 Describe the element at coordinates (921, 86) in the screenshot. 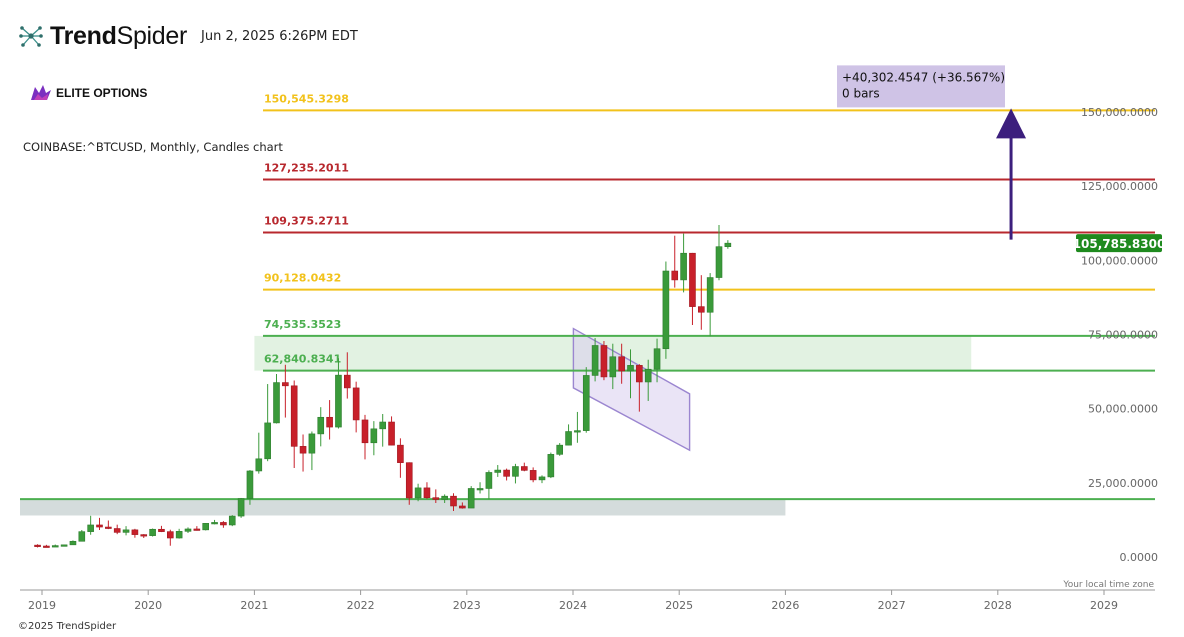

I see `measure-box` at that location.